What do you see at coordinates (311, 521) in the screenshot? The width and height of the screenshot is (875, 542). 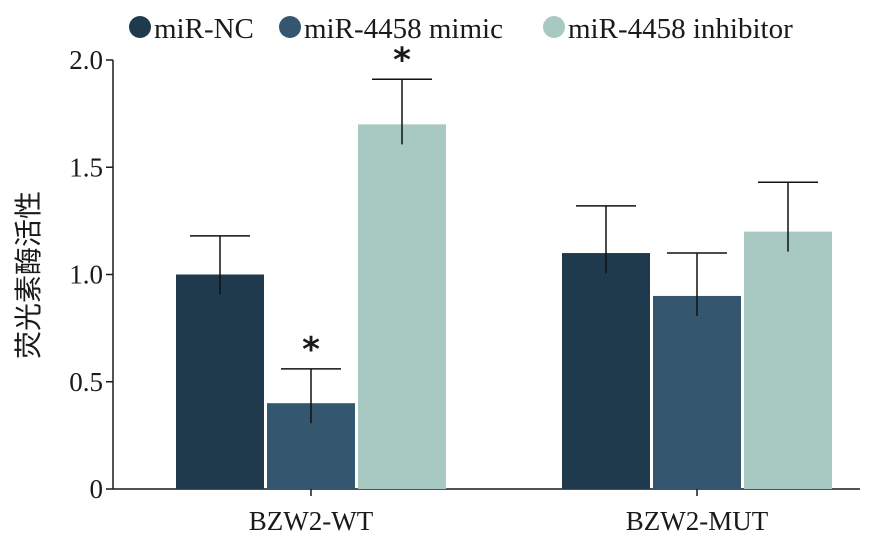 I see `x-category-label: BZW2-WT` at bounding box center [311, 521].